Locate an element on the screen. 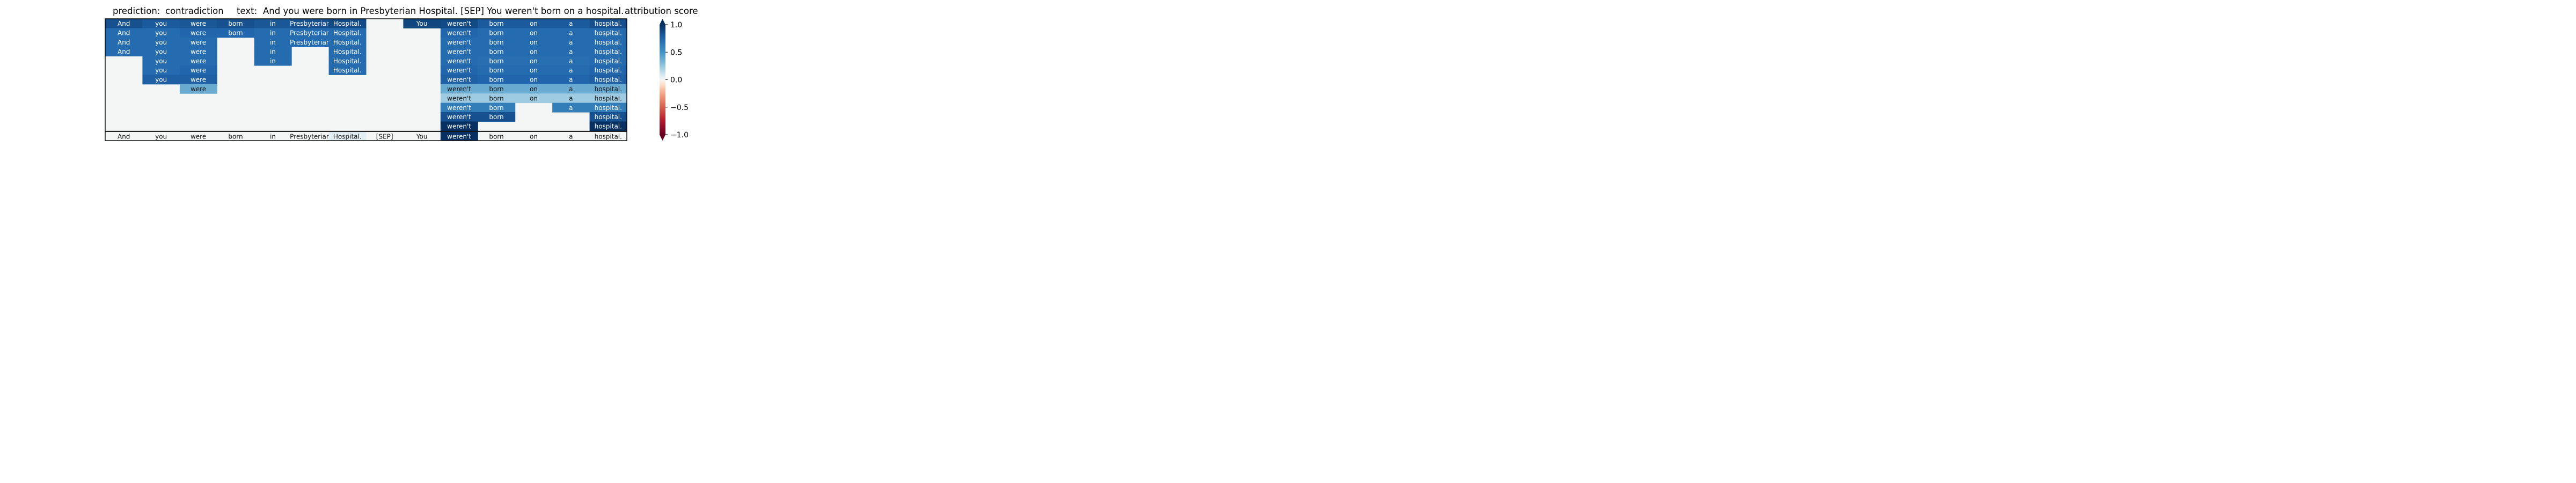 The image size is (2576, 483). text-label: text: is located at coordinates (247, 11).